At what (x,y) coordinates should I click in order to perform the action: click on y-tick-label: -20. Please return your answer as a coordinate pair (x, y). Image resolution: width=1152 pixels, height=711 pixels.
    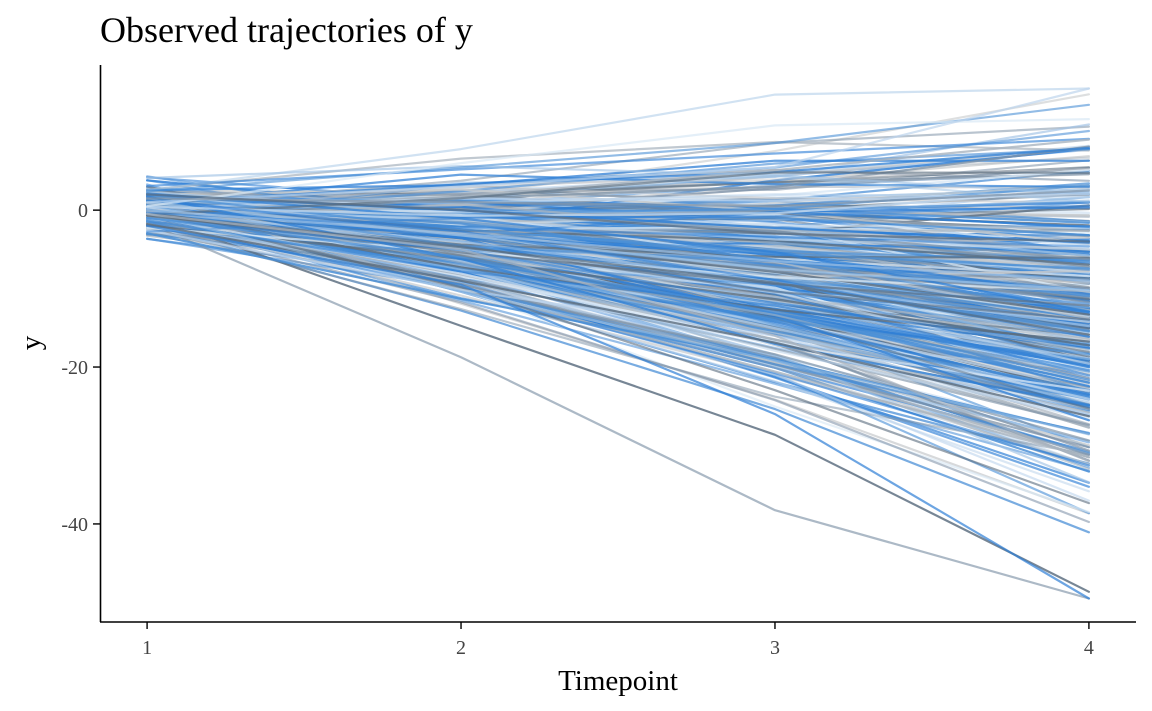
    Looking at the image, I should click on (74, 368).